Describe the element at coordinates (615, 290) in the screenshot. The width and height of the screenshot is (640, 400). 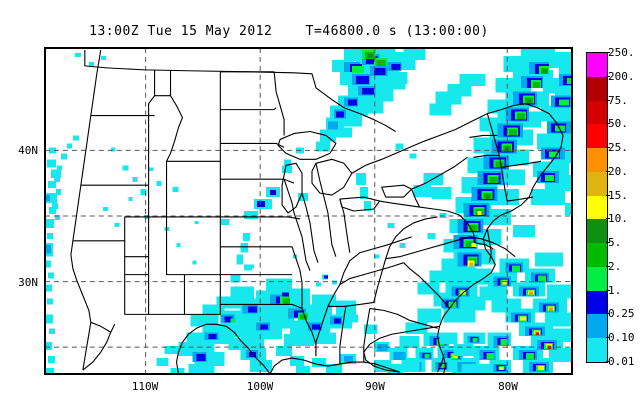
I see `colorbar-tick-label: 1.` at that location.